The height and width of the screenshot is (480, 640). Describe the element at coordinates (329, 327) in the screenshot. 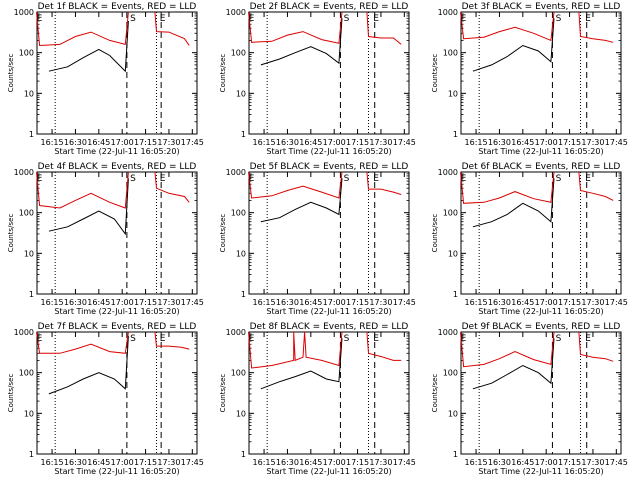

I see `chart-title: Det 8f BLACK = Events, RED = LLD` at that location.